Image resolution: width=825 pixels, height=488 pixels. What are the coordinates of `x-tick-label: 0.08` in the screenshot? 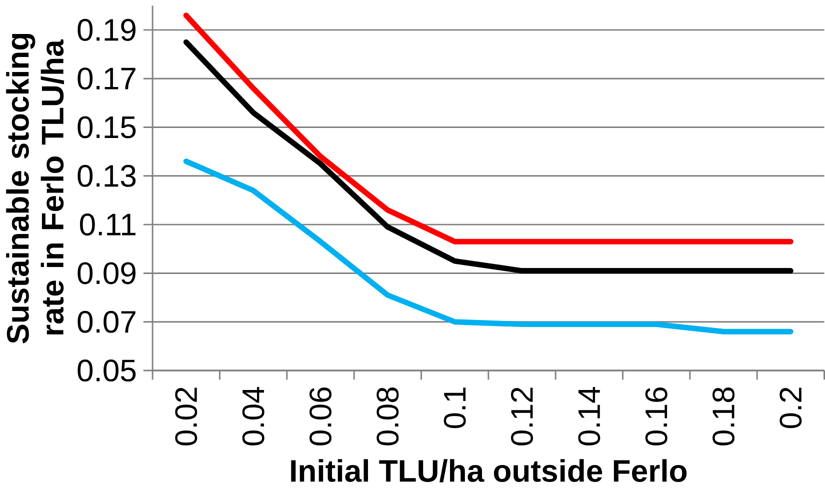 It's located at (387, 416).